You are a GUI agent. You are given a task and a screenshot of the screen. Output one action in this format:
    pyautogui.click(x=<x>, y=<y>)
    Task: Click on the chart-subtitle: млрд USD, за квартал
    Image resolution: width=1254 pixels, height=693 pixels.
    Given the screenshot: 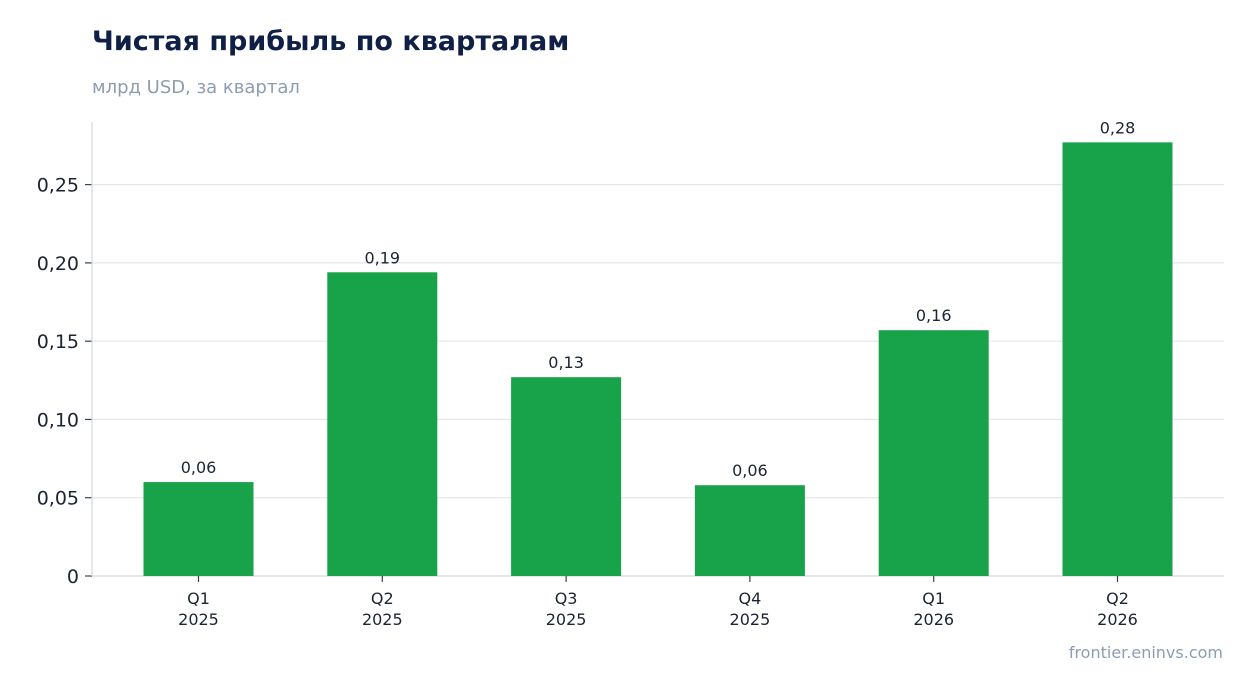 What is the action you would take?
    pyautogui.click(x=196, y=87)
    